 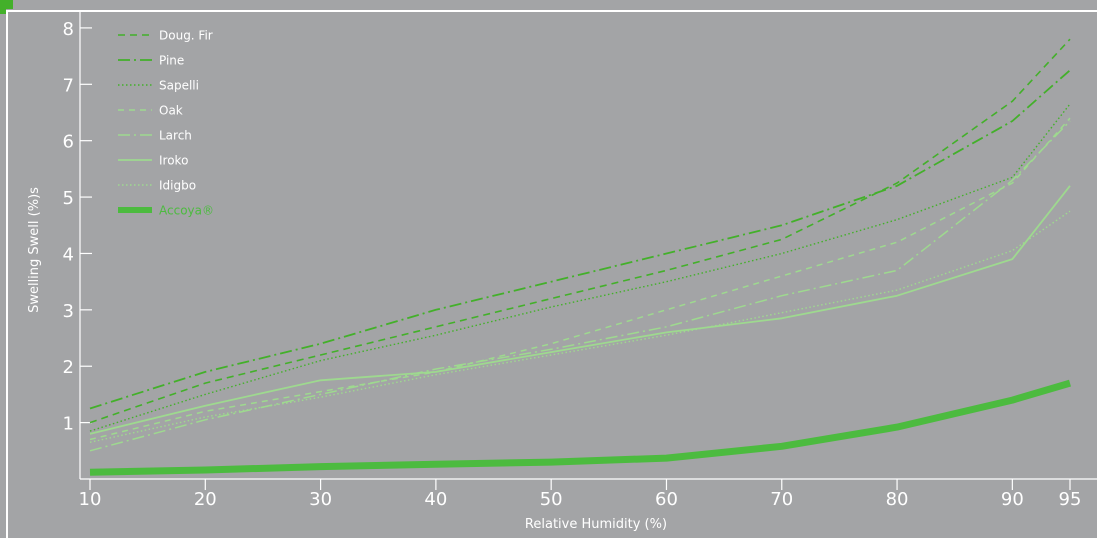 What do you see at coordinates (320, 499) in the screenshot?
I see `x-tick-label: 30` at bounding box center [320, 499].